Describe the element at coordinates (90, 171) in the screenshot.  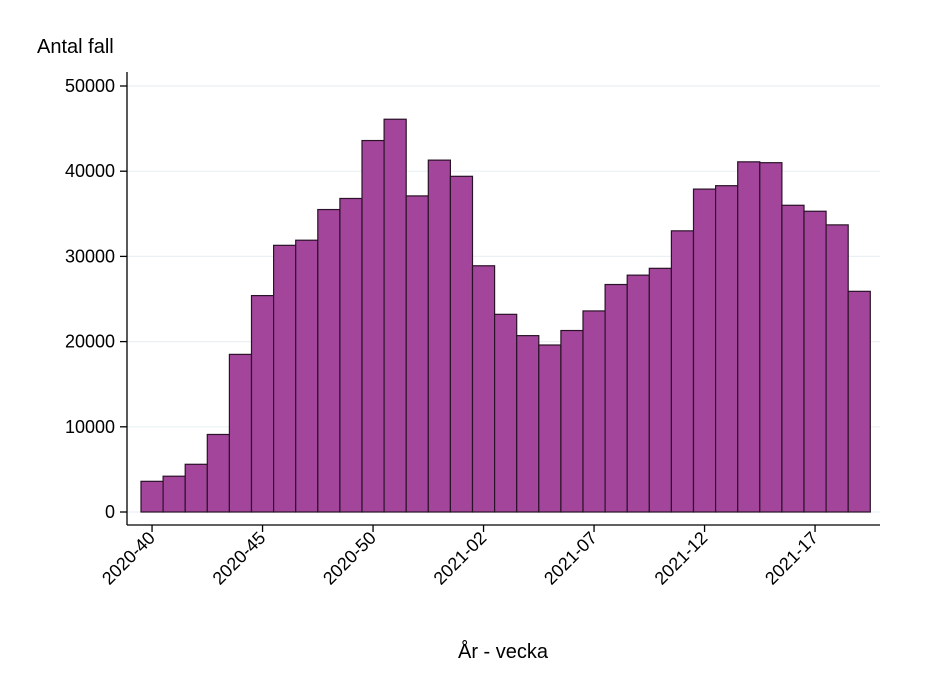
I see `y-tick-label: 40000` at that location.